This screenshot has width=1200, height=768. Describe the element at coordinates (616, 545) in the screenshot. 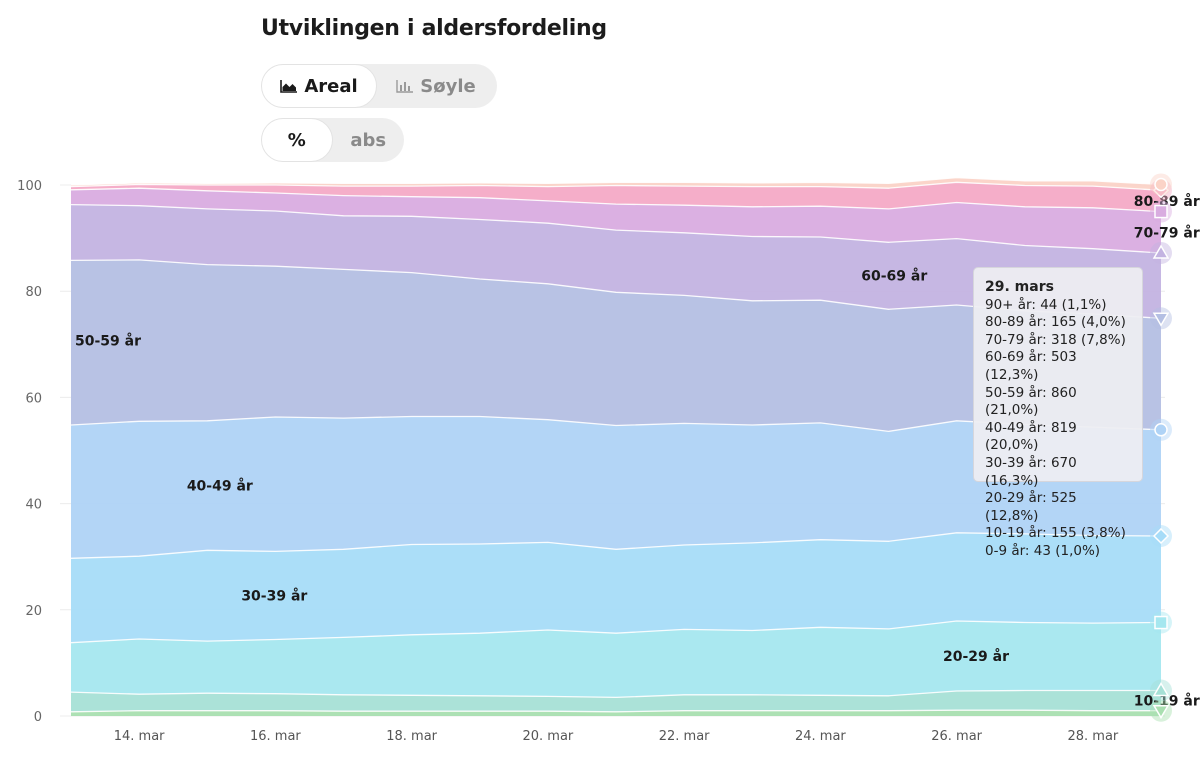

I see `series-line-30-39-r` at that location.